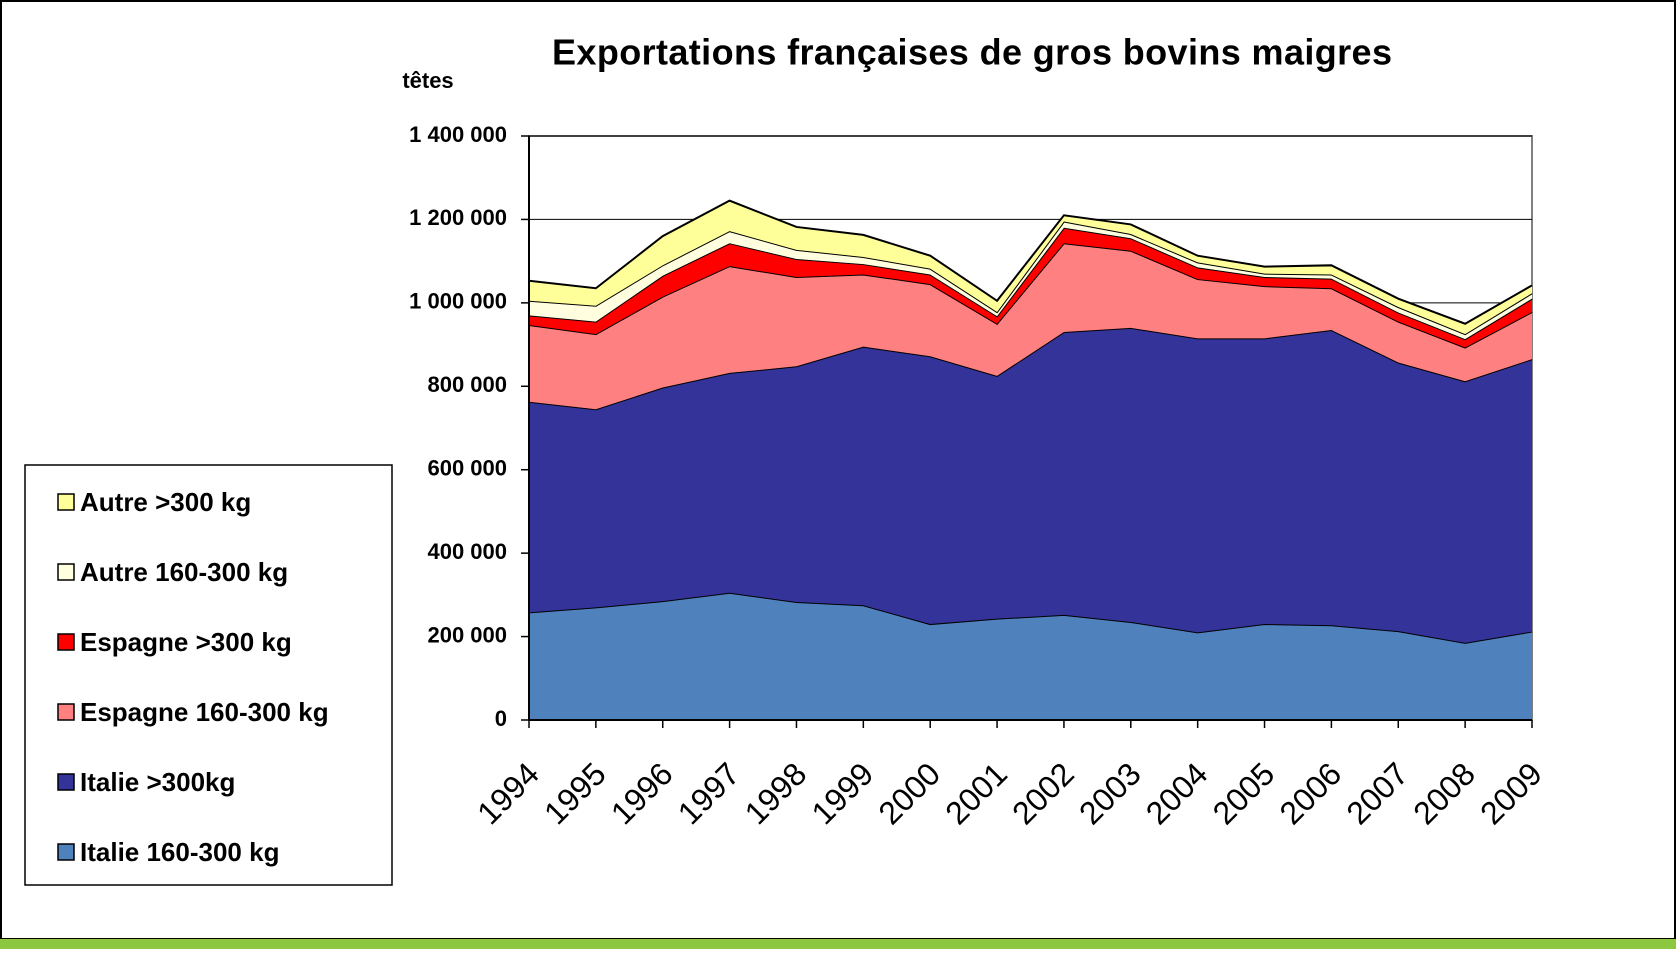  Describe the element at coordinates (467, 468) in the screenshot. I see `y-tick-label: 600 000` at that location.